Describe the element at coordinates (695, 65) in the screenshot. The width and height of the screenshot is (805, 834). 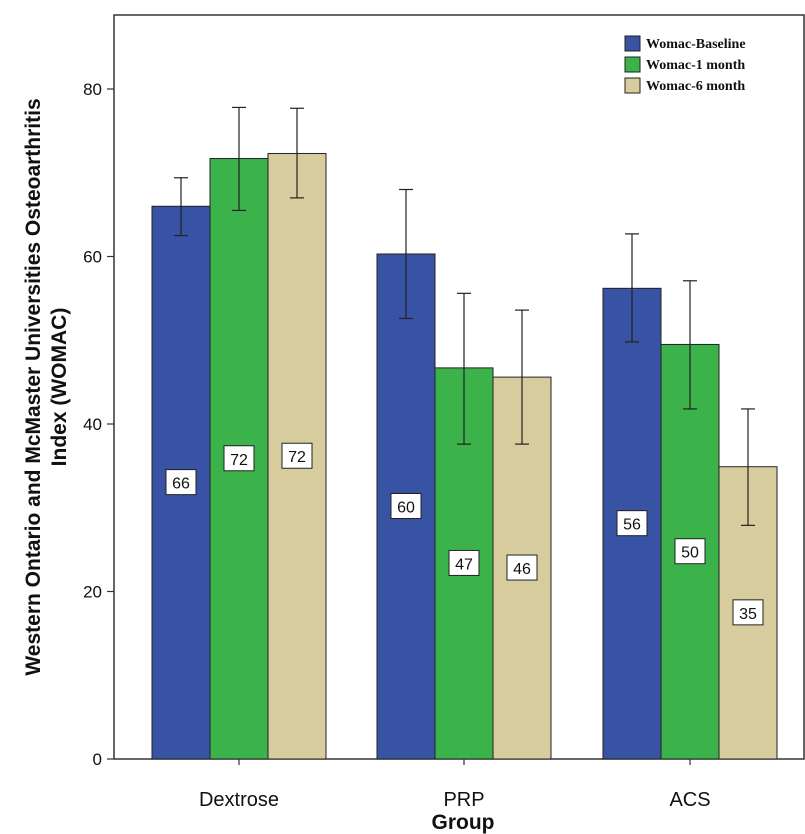
I see `legend-label: Womac-1 month` at that location.